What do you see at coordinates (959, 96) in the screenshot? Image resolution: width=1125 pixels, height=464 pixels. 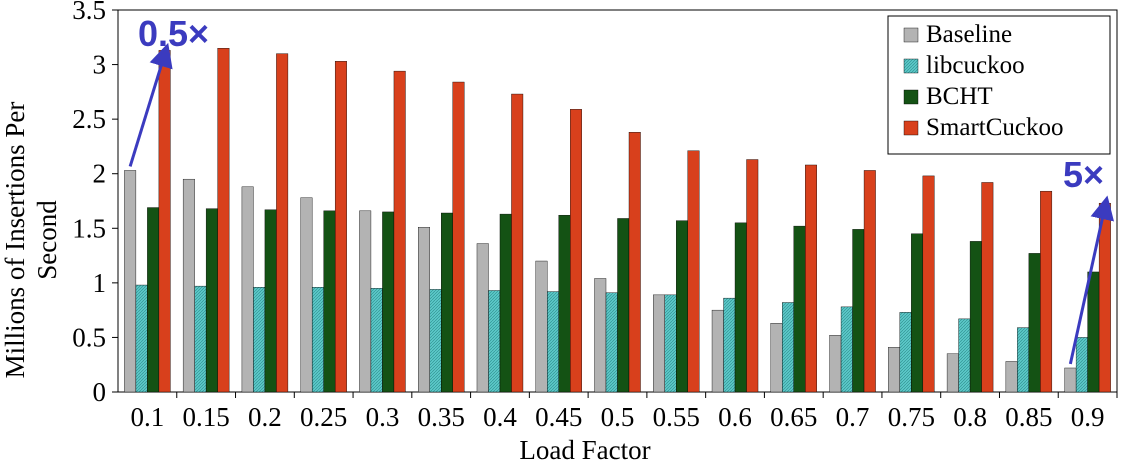 I see `legend-label-bcht: BCHT` at bounding box center [959, 96].